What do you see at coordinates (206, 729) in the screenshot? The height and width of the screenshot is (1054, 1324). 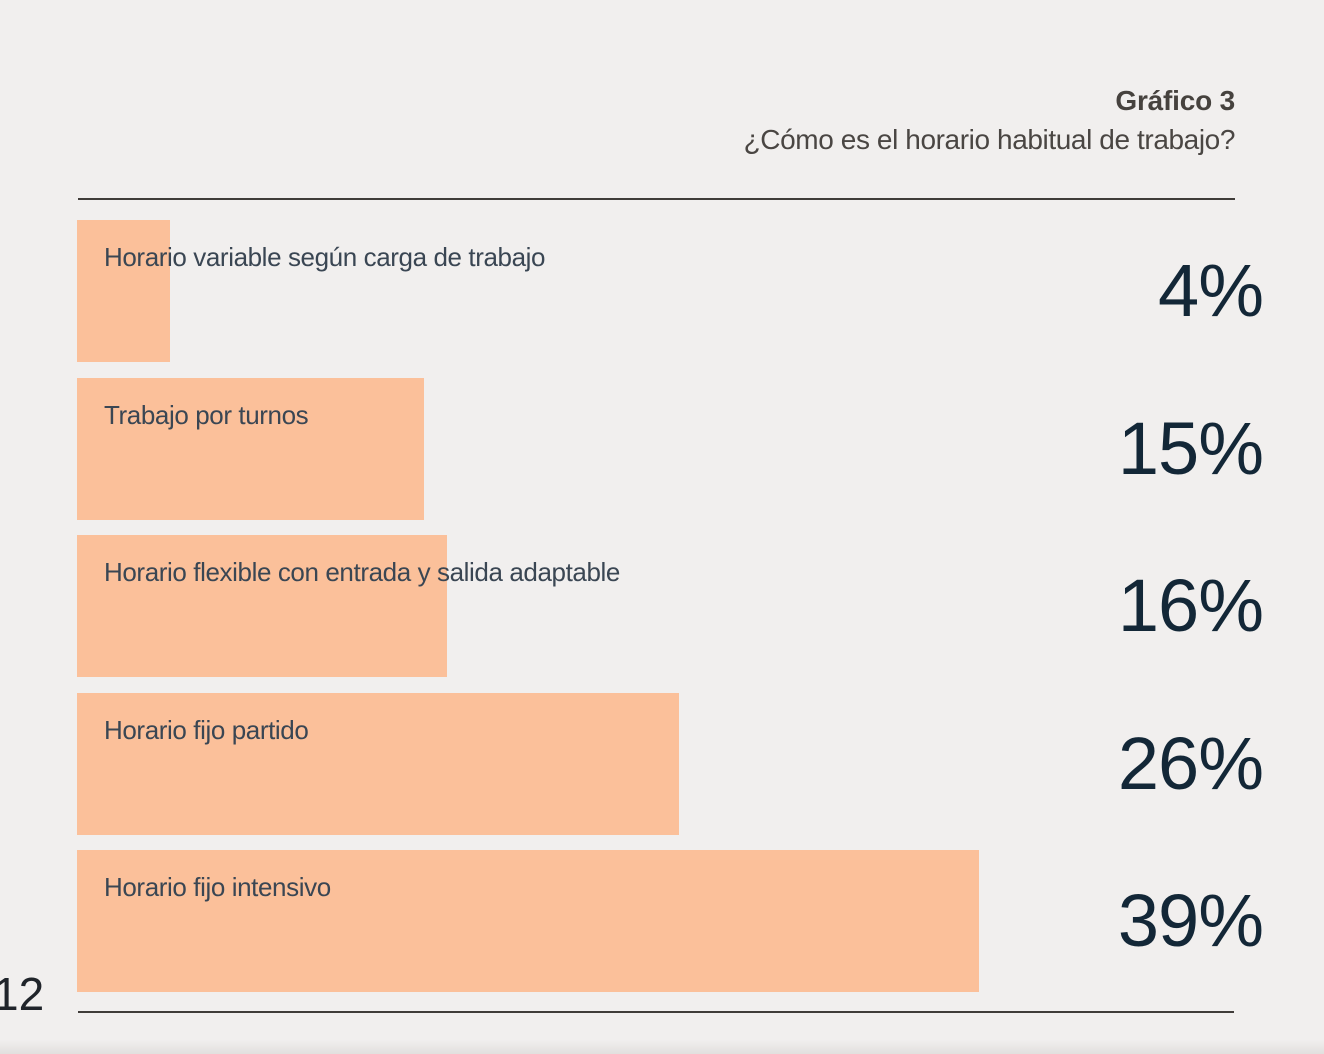 I see `bar-label: Horario fijo partido` at bounding box center [206, 729].